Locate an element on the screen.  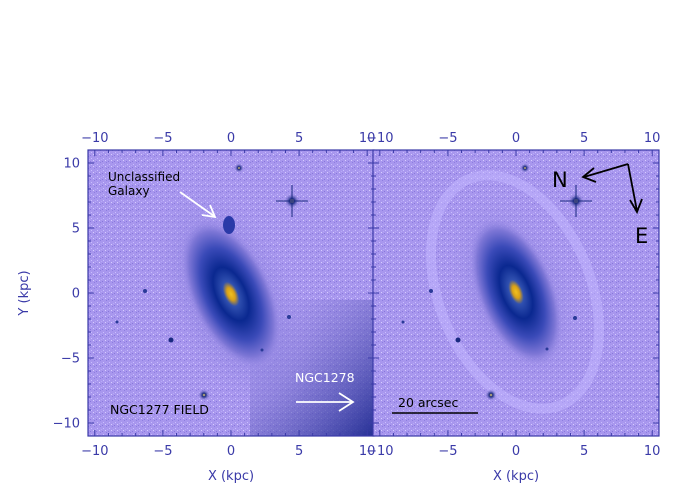
ngc1277-galaxy is located at coordinates (231, 294).